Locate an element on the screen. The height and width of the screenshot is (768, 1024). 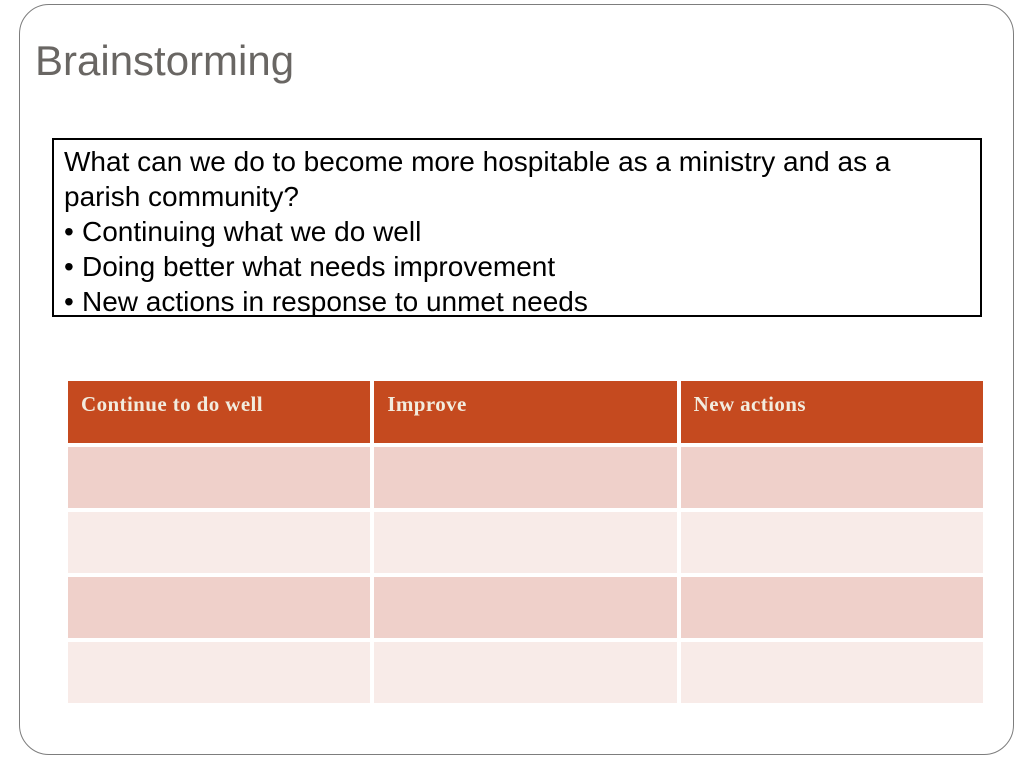
bullet-text: Doing better what needs improvement is located at coordinates (319, 266).